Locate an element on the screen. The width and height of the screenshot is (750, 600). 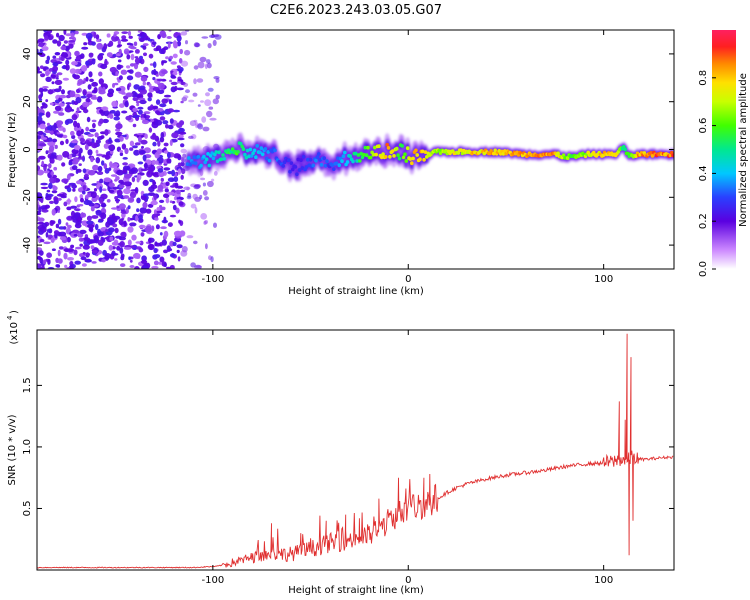
spectral-ridge-core is located at coordinates (429, 159).